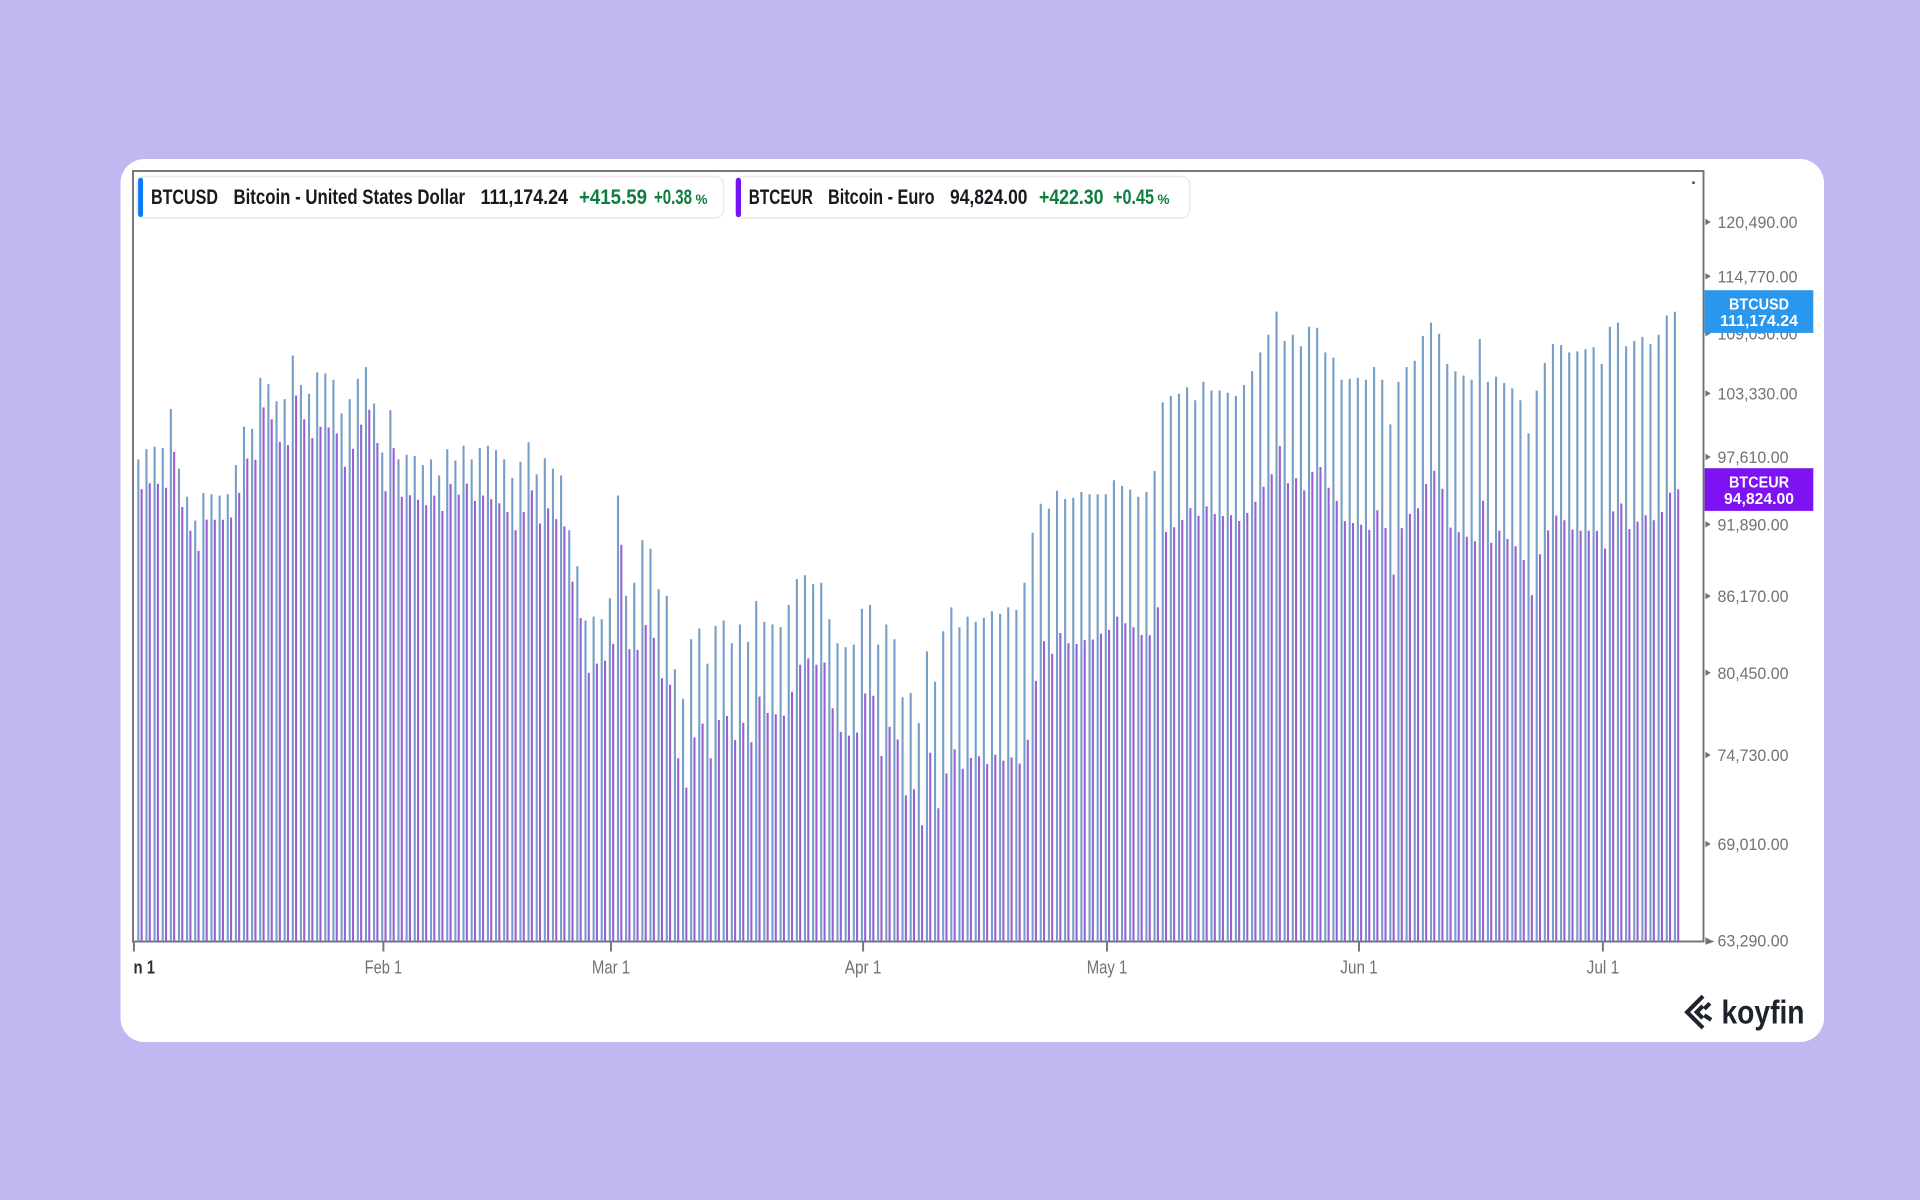 The width and height of the screenshot is (1920, 1200). I want to click on svg-text: Bitcoin - United States Dollar, so click(350, 197).